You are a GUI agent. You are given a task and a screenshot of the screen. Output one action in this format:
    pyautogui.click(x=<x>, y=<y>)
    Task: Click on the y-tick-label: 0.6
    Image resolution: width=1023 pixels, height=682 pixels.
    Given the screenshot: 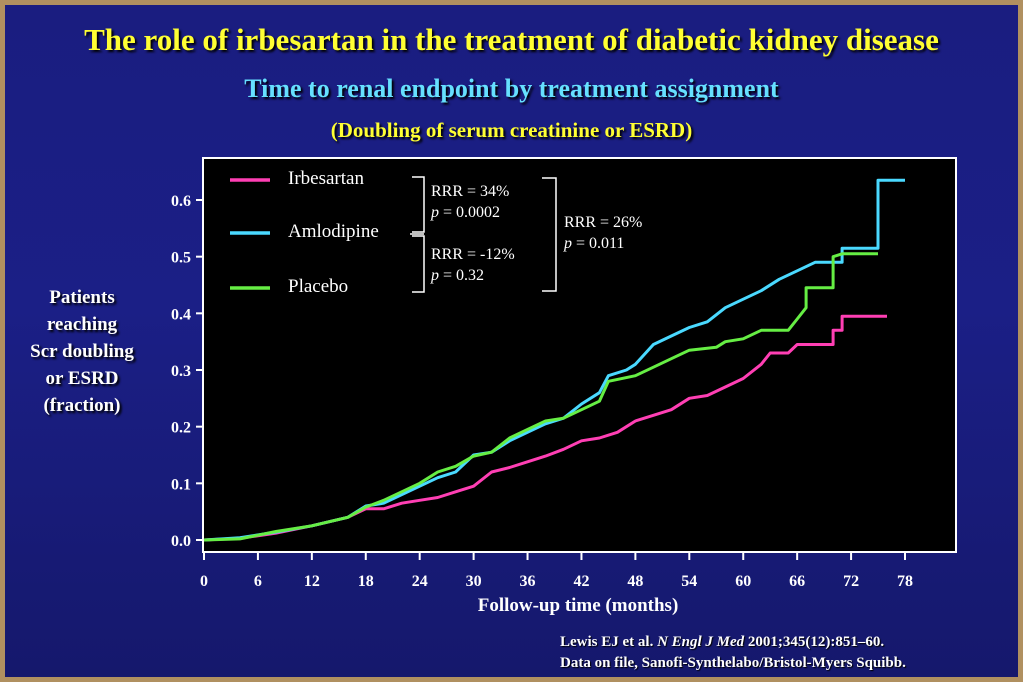 What is the action you would take?
    pyautogui.click(x=181, y=201)
    